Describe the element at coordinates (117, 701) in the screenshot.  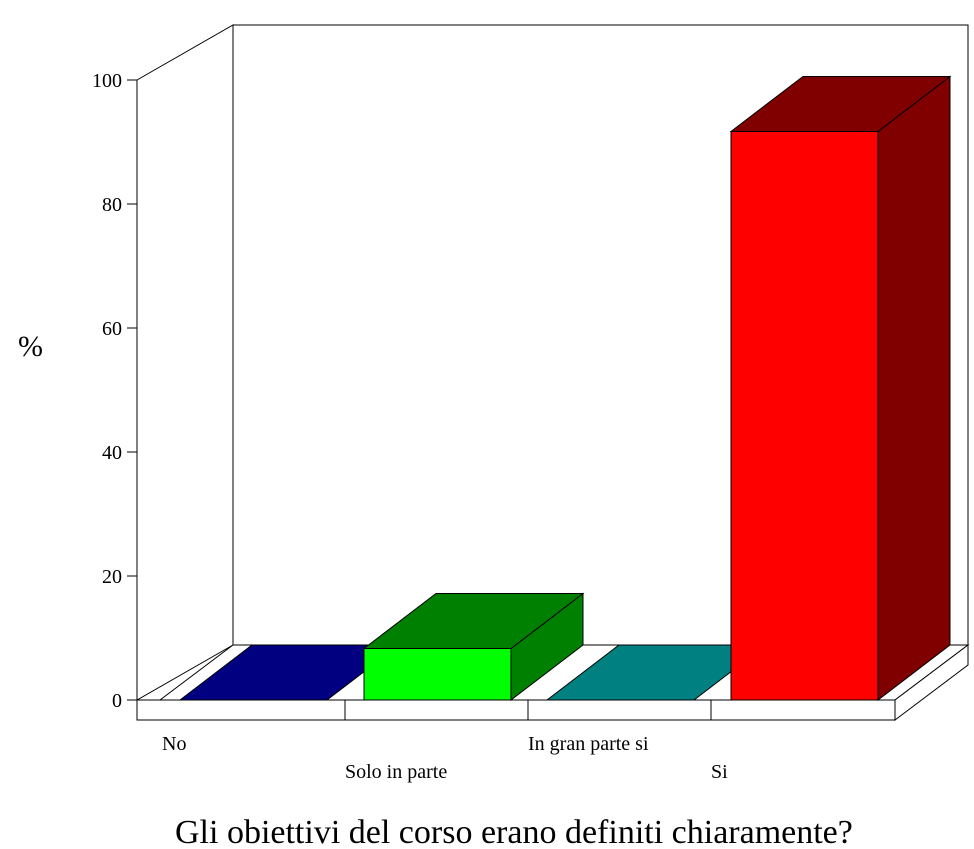
I see `y-tick-label: 0` at that location.